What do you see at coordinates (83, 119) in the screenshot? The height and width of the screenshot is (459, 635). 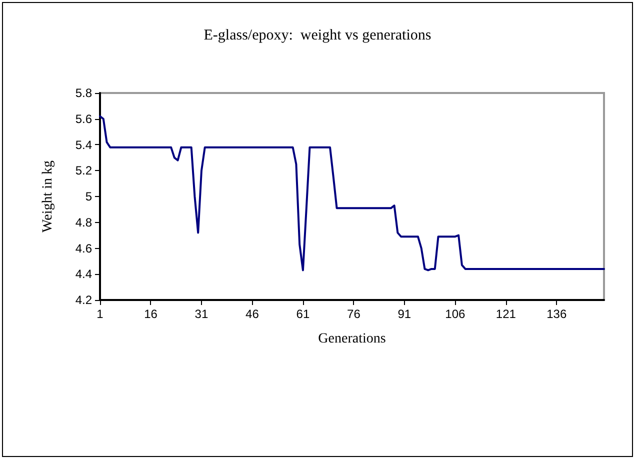 I see `y-tick-label: 5.6` at bounding box center [83, 119].